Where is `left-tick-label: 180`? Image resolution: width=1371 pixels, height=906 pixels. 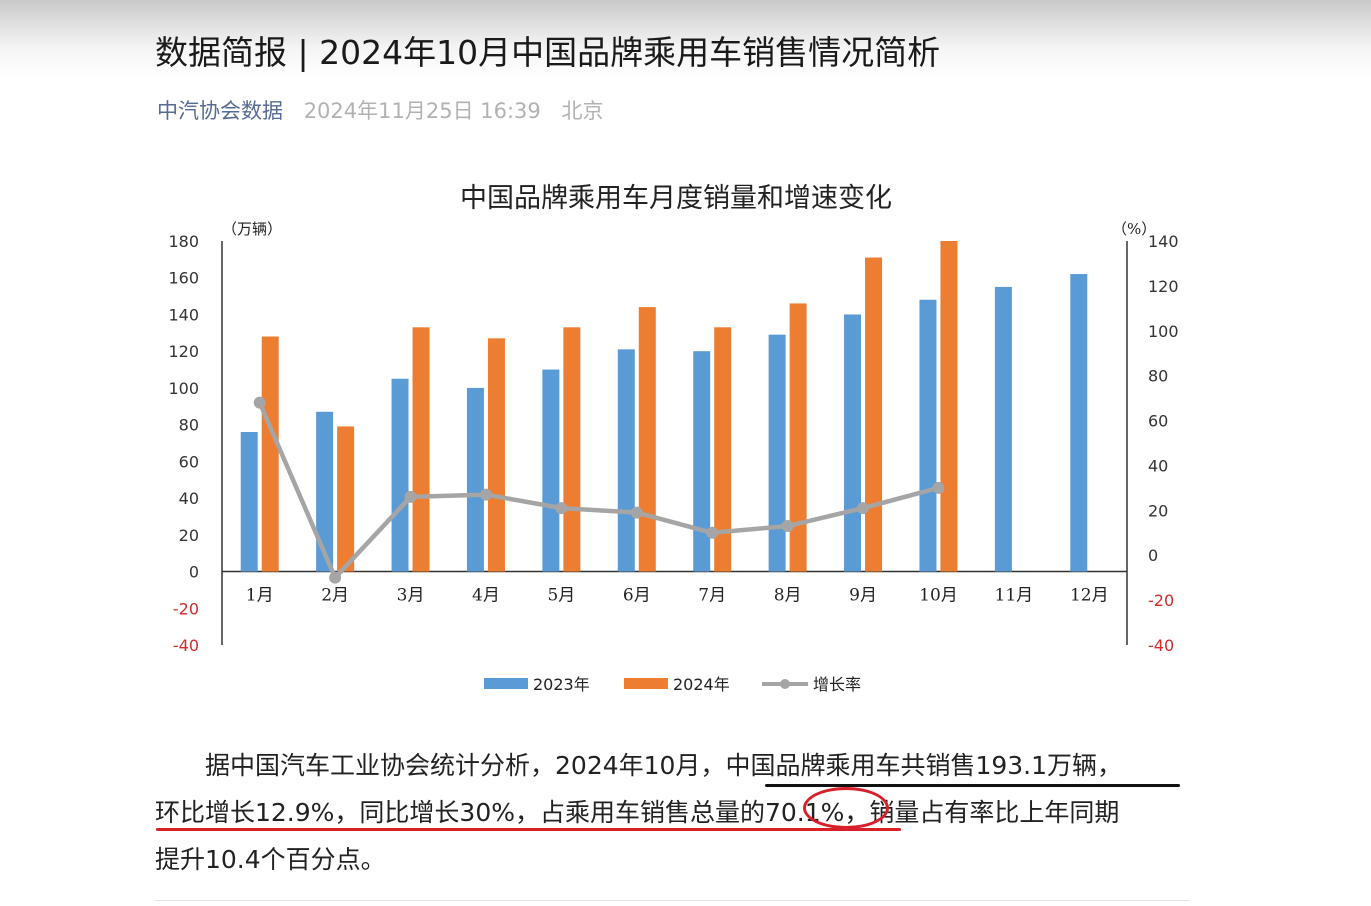
left-tick-label: 180 is located at coordinates (183, 241).